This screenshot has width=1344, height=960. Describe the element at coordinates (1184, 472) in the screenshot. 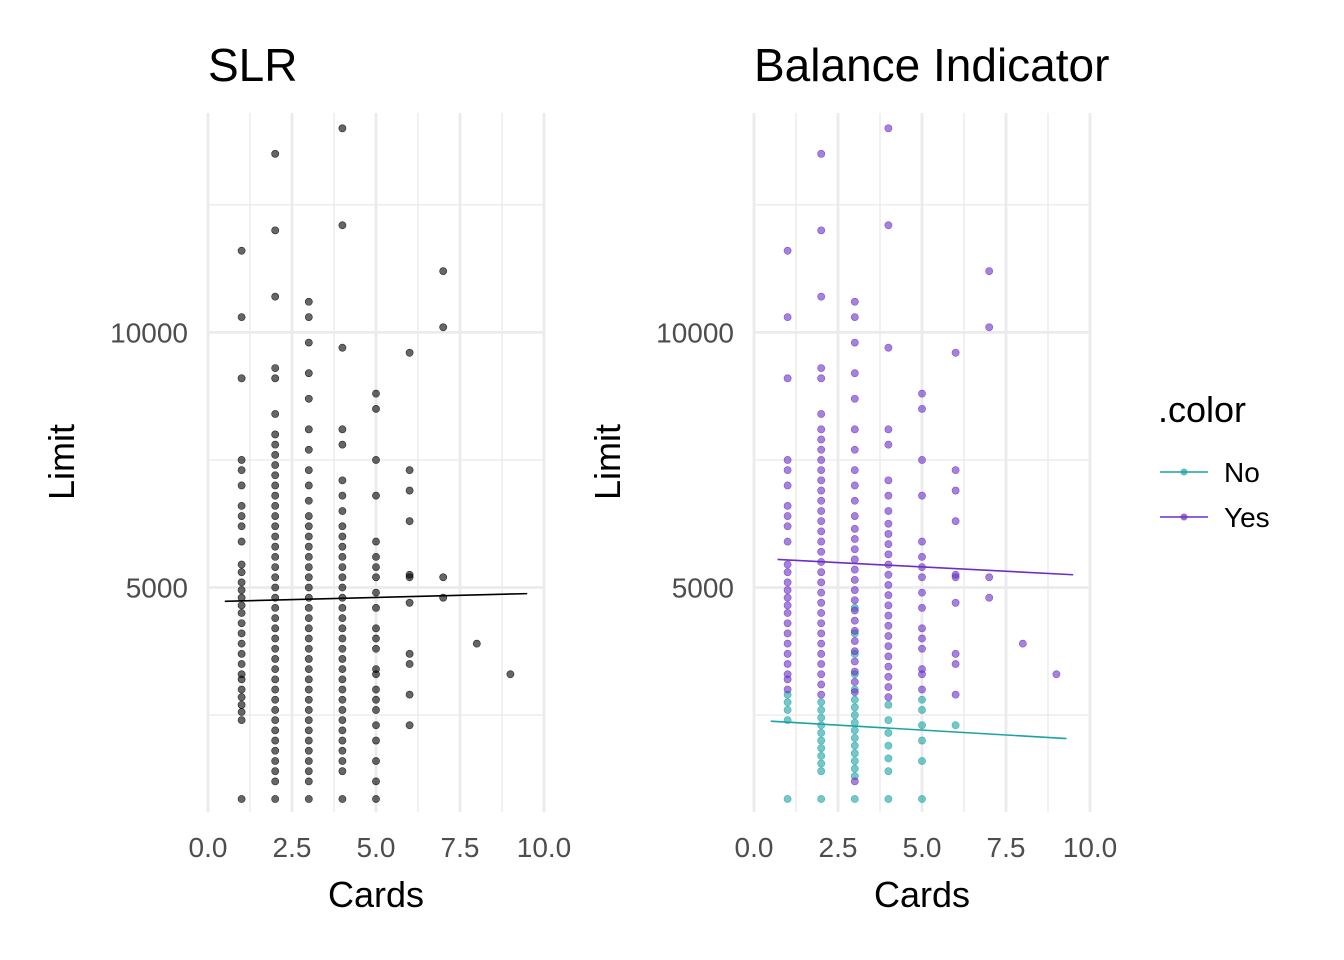

I see `legend-key-point` at that location.